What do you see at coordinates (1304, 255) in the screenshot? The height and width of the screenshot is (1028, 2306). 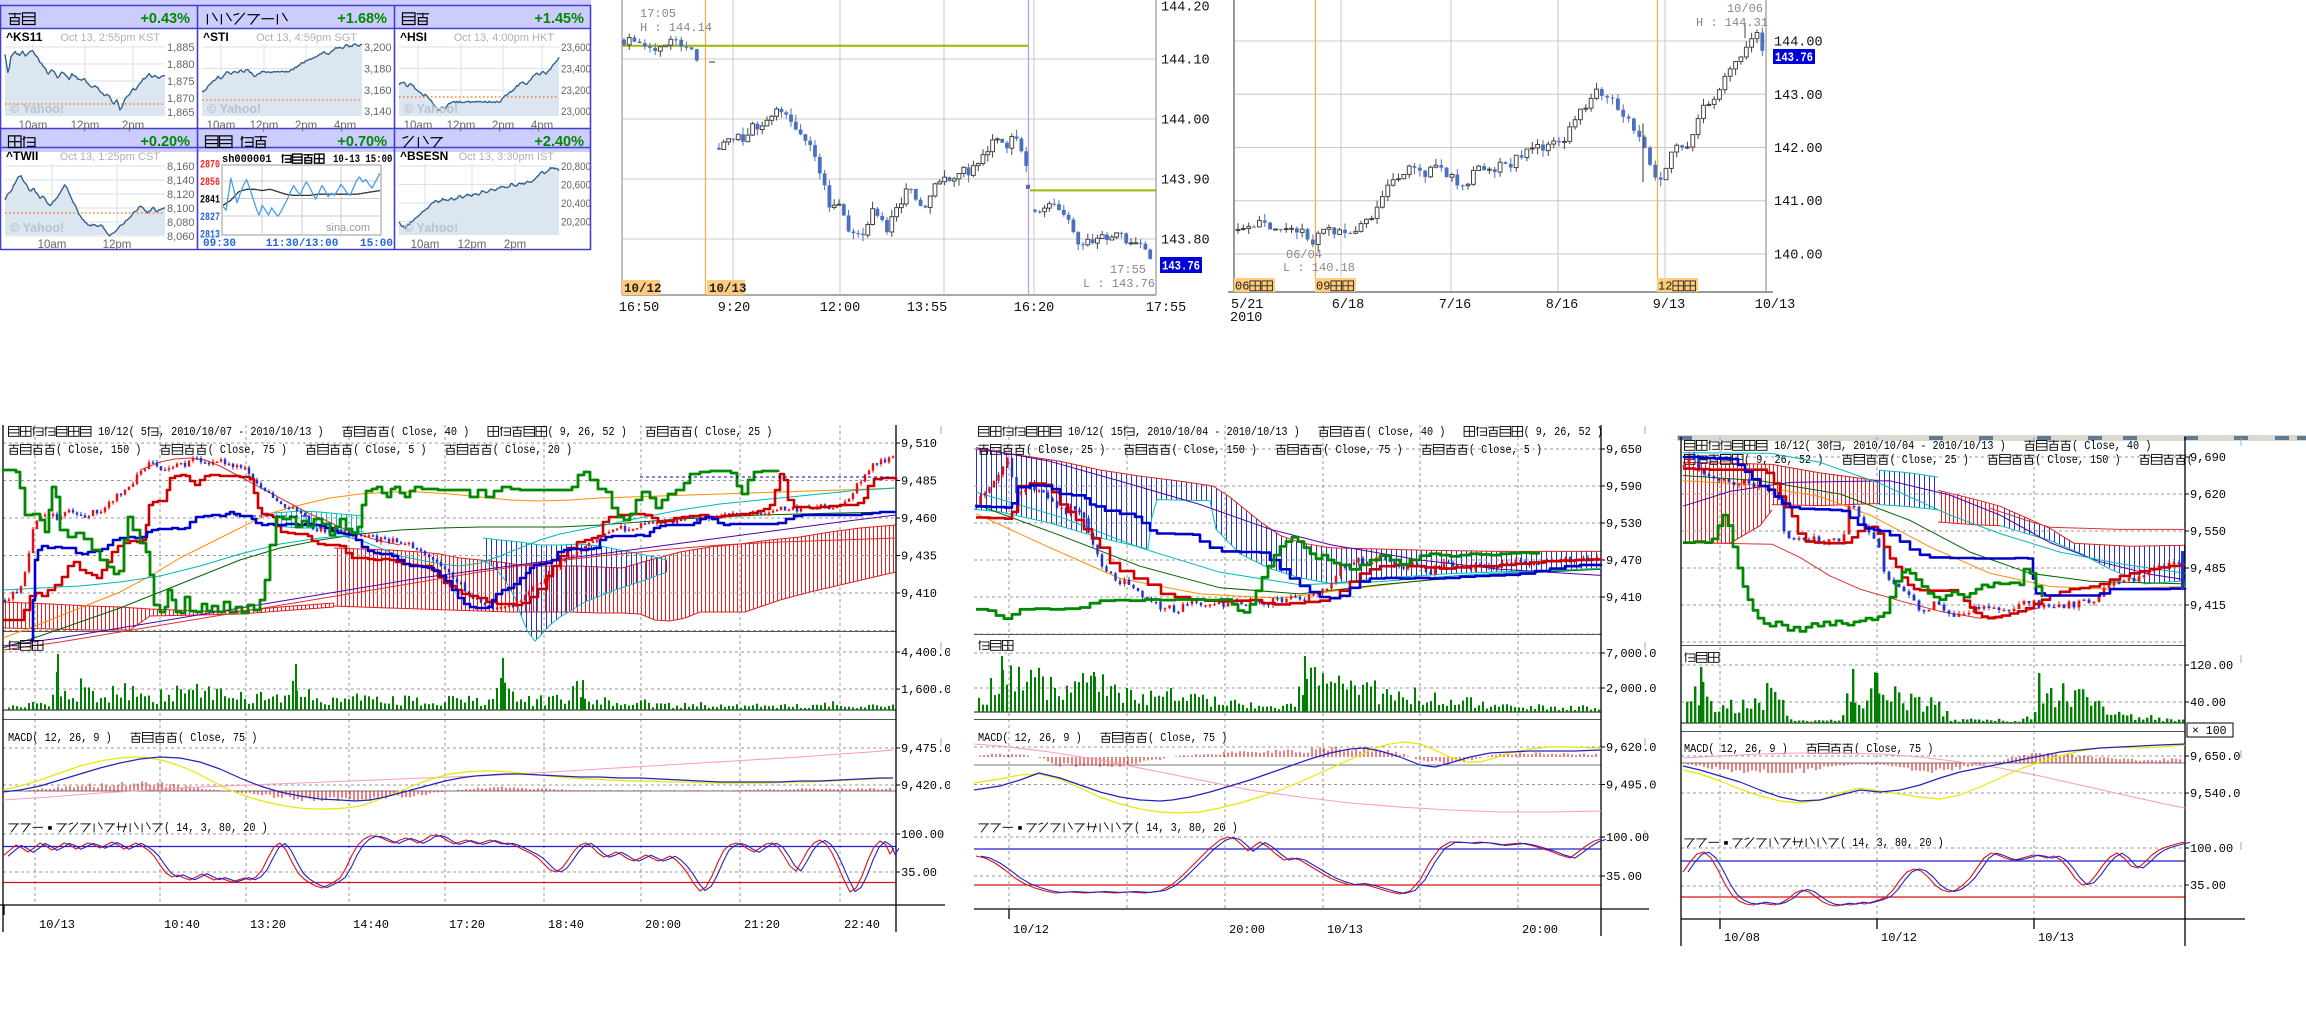 I see `svg-text: 06/04` at bounding box center [1304, 255].